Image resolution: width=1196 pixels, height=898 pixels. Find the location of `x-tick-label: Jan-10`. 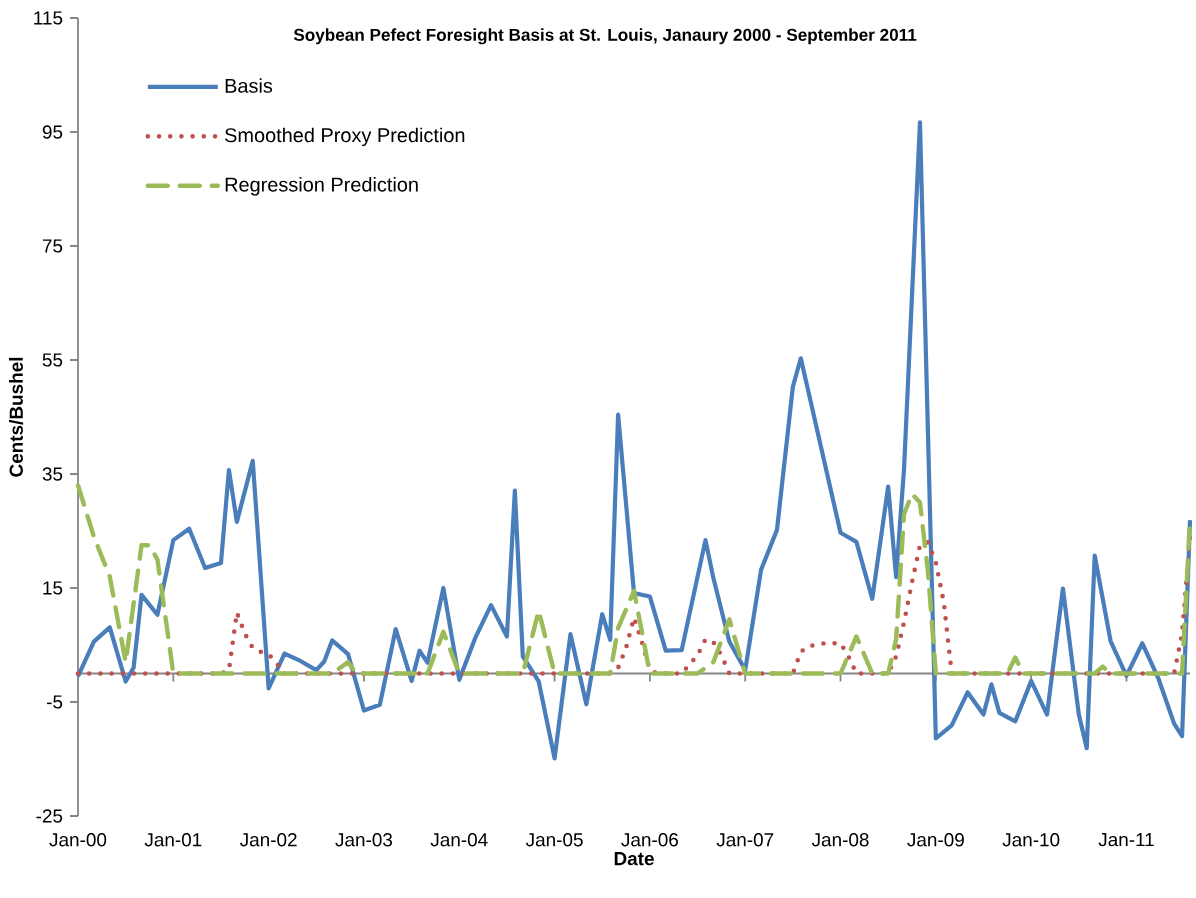

x-tick-label: Jan-10 is located at coordinates (1031, 840).